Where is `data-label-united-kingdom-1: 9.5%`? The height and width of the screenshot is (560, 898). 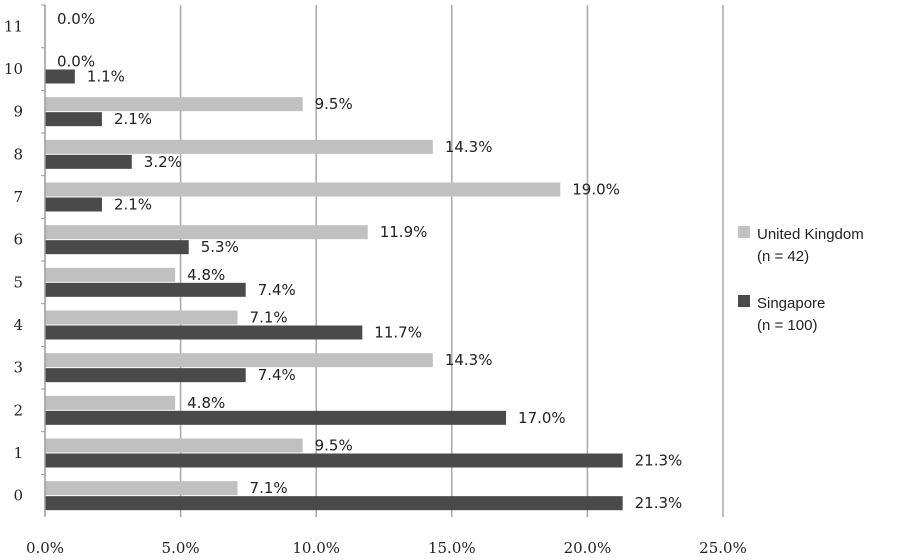
data-label-united-kingdom-1: 9.5% is located at coordinates (334, 446).